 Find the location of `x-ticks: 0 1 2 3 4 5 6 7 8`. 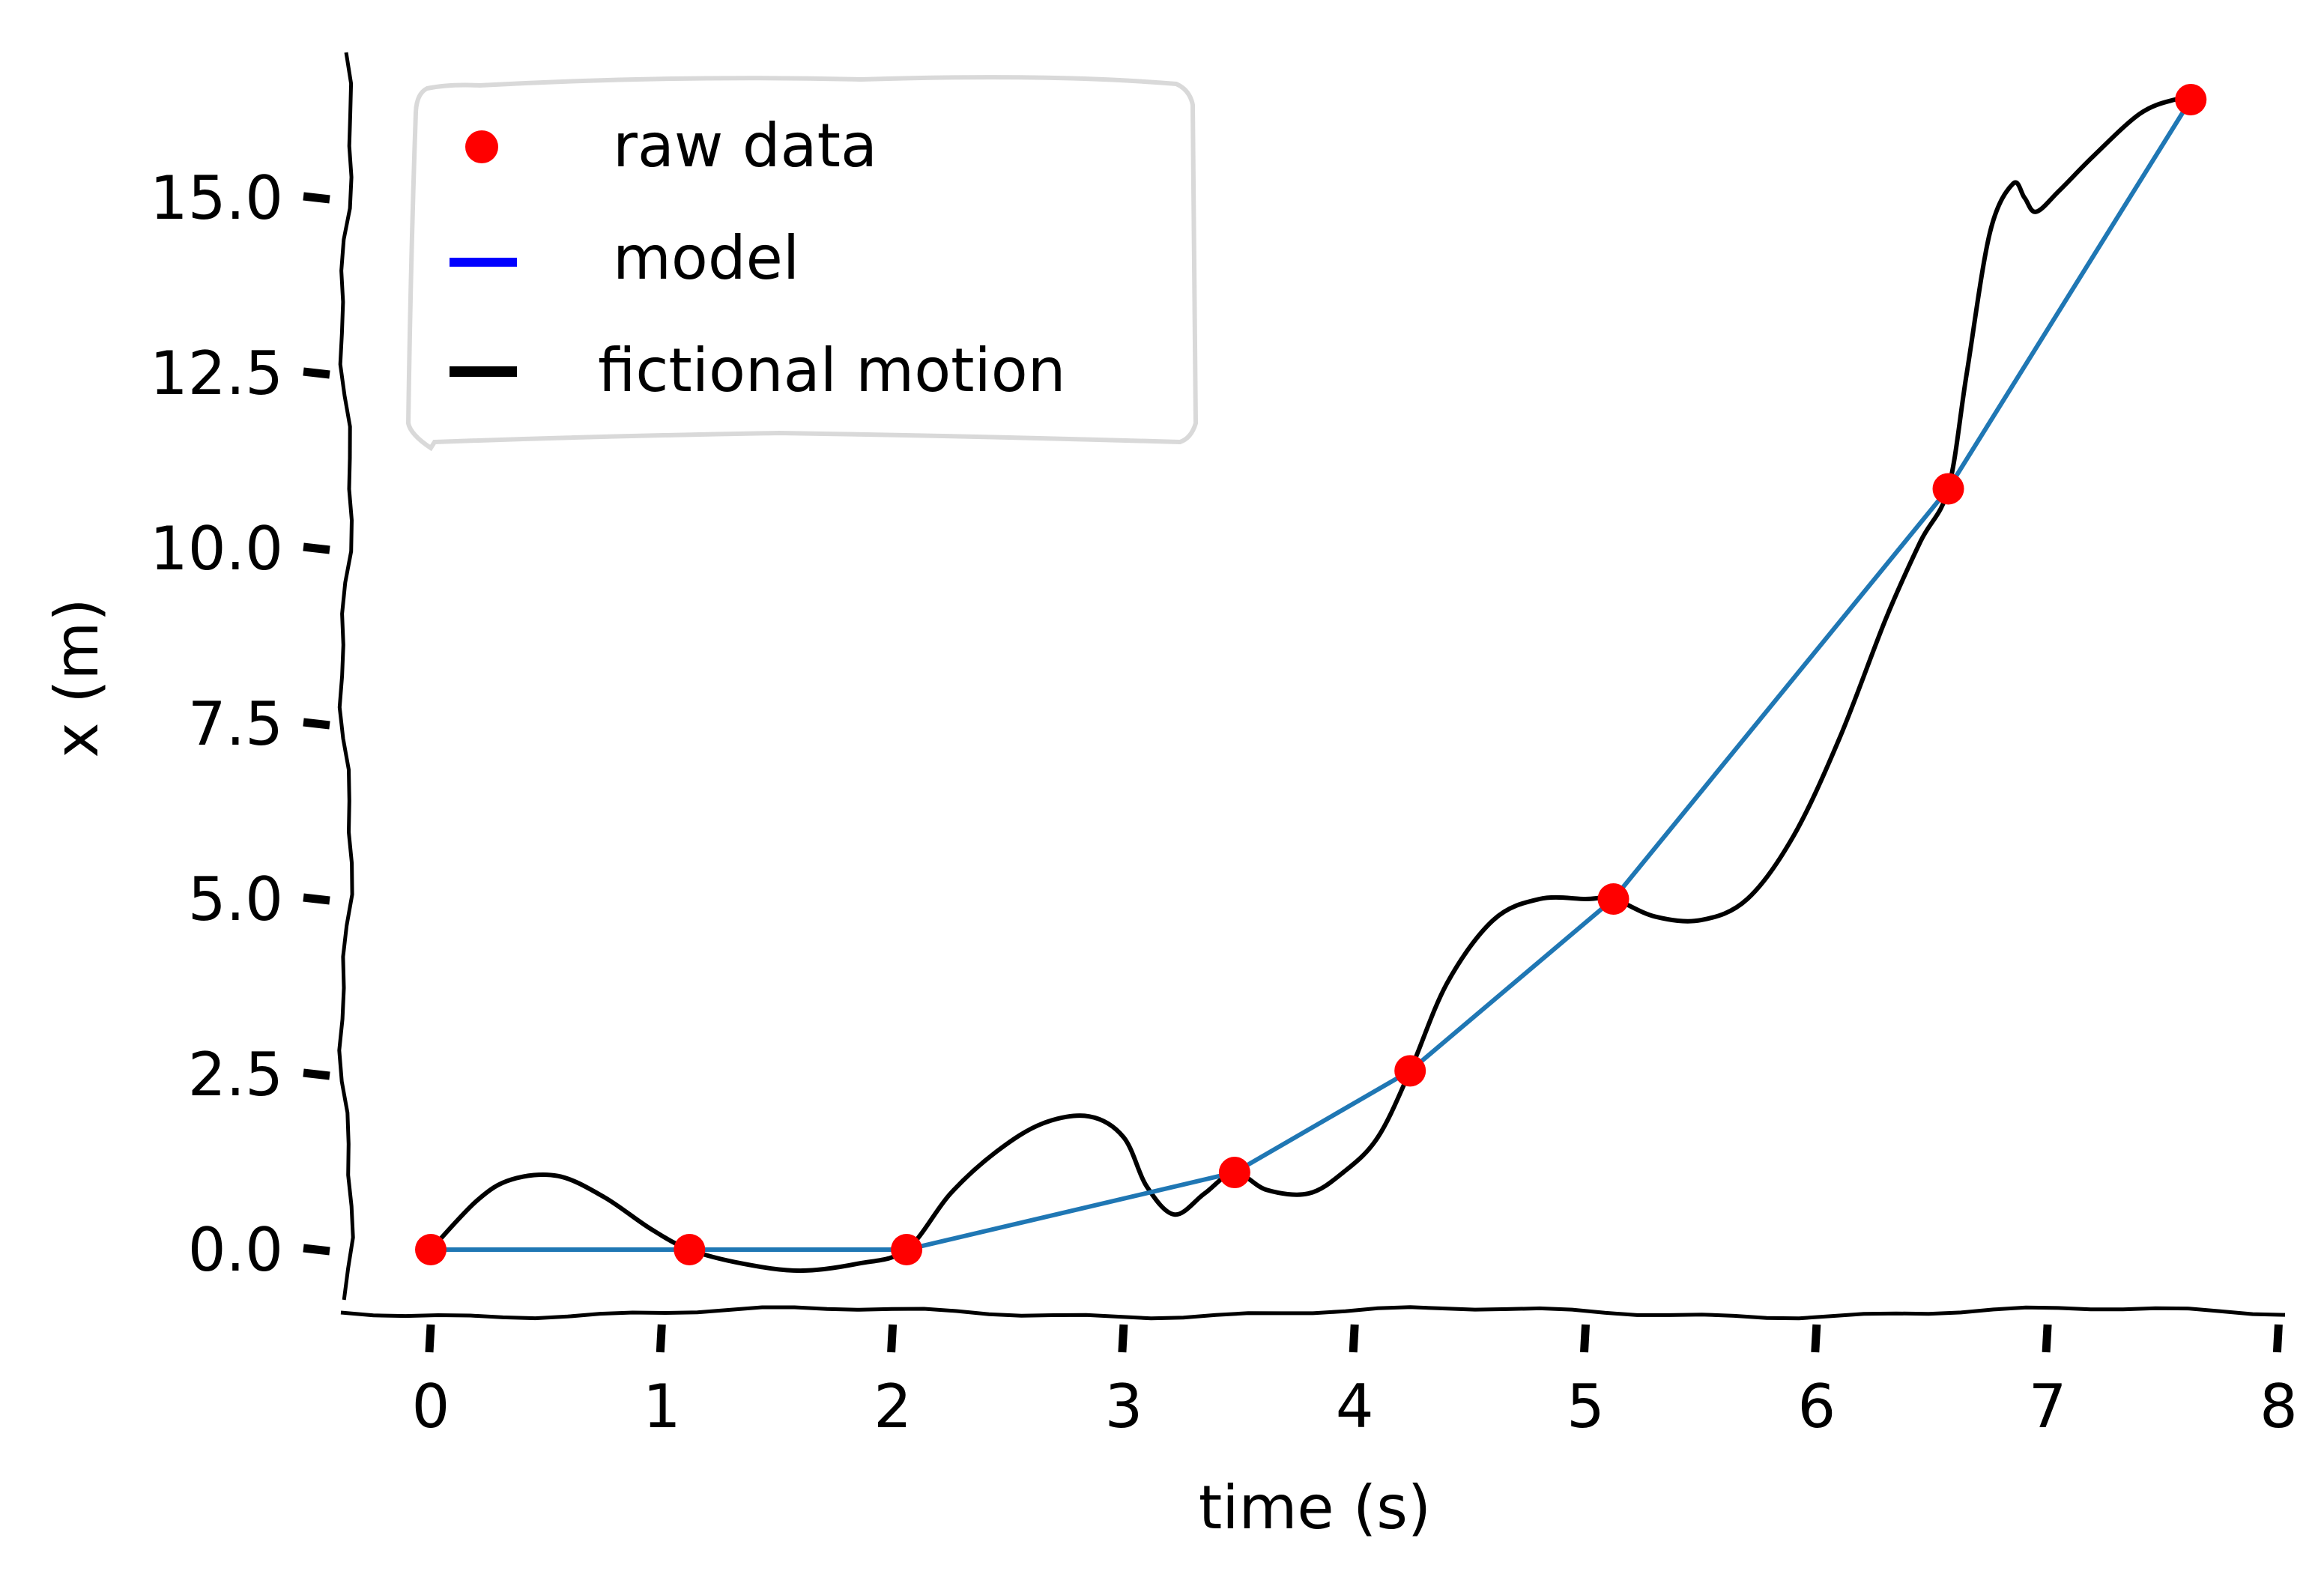

x-ticks: 0 1 2 3 4 5 6 7 8 is located at coordinates (1355, 1382).